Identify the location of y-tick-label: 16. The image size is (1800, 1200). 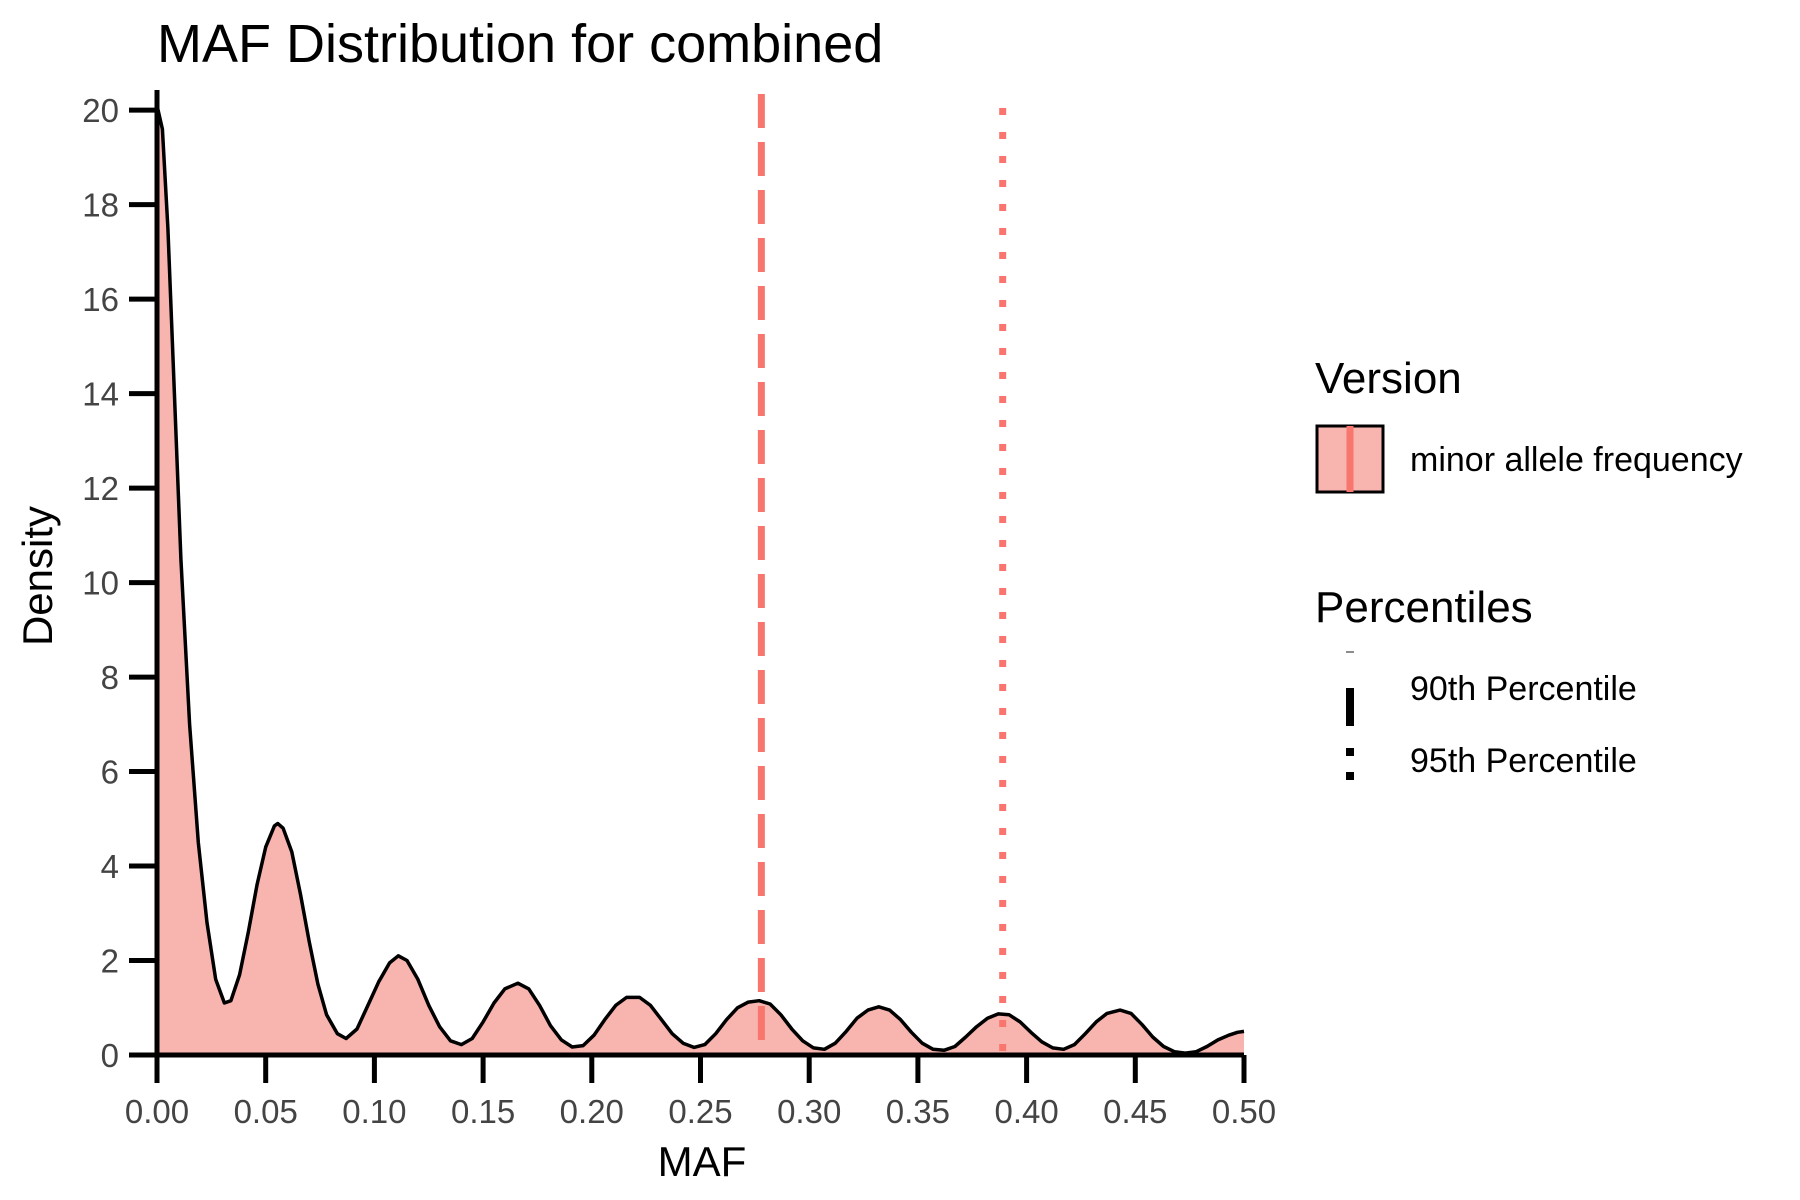
(100, 299).